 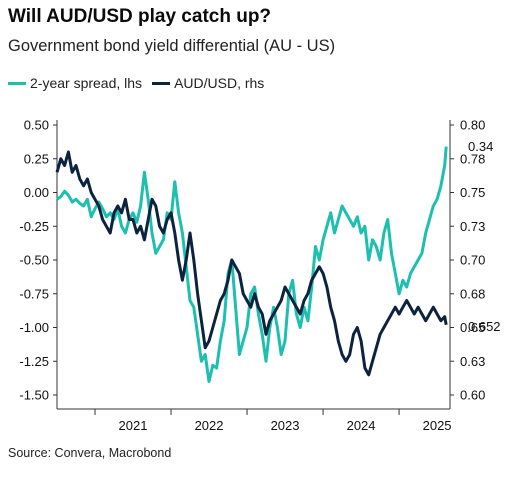 I want to click on x-tick-label: 2023, so click(x=285, y=425).